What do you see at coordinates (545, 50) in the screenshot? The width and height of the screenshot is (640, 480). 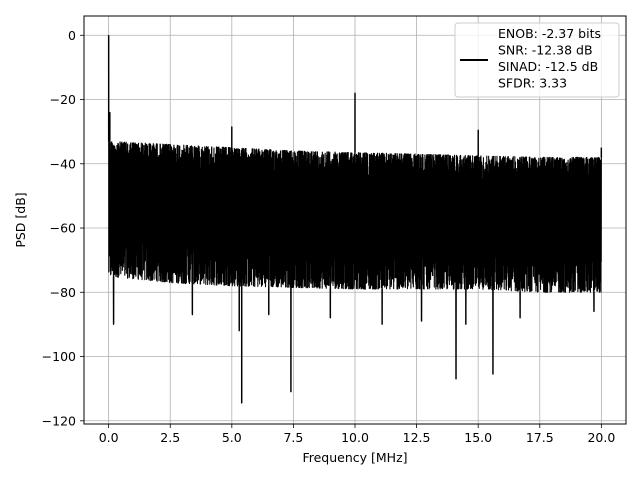 I see `legend-snr: SNR: -12.38 dB` at bounding box center [545, 50].